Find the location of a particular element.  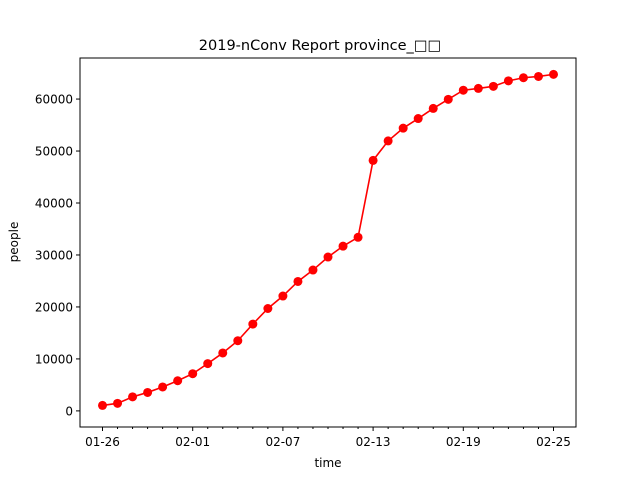

y-tick-label: 0 is located at coordinates (69, 411).